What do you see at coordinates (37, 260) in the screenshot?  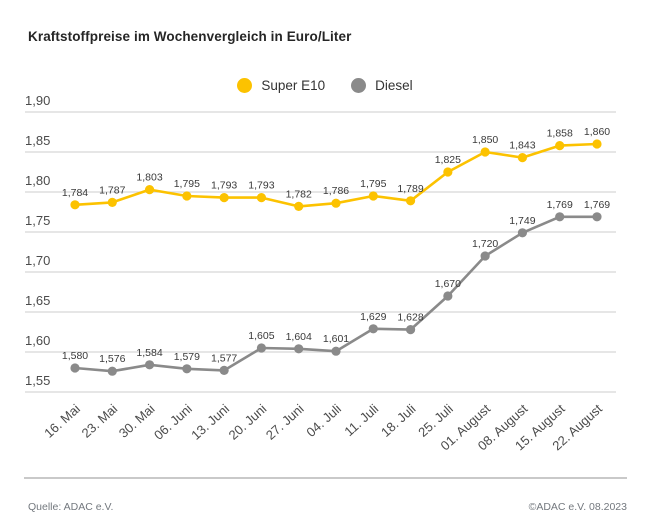 I see `y-axis-tick-label: 1,70` at bounding box center [37, 260].